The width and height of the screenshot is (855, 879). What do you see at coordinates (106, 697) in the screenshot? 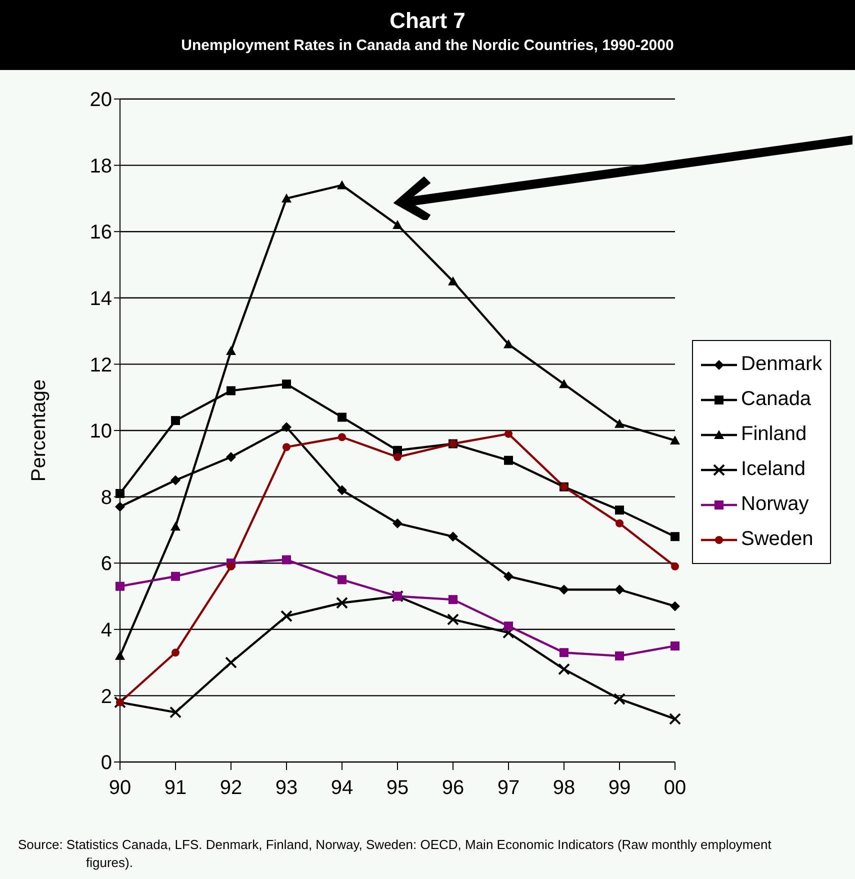
I see `y-tick-label: 2` at bounding box center [106, 697].